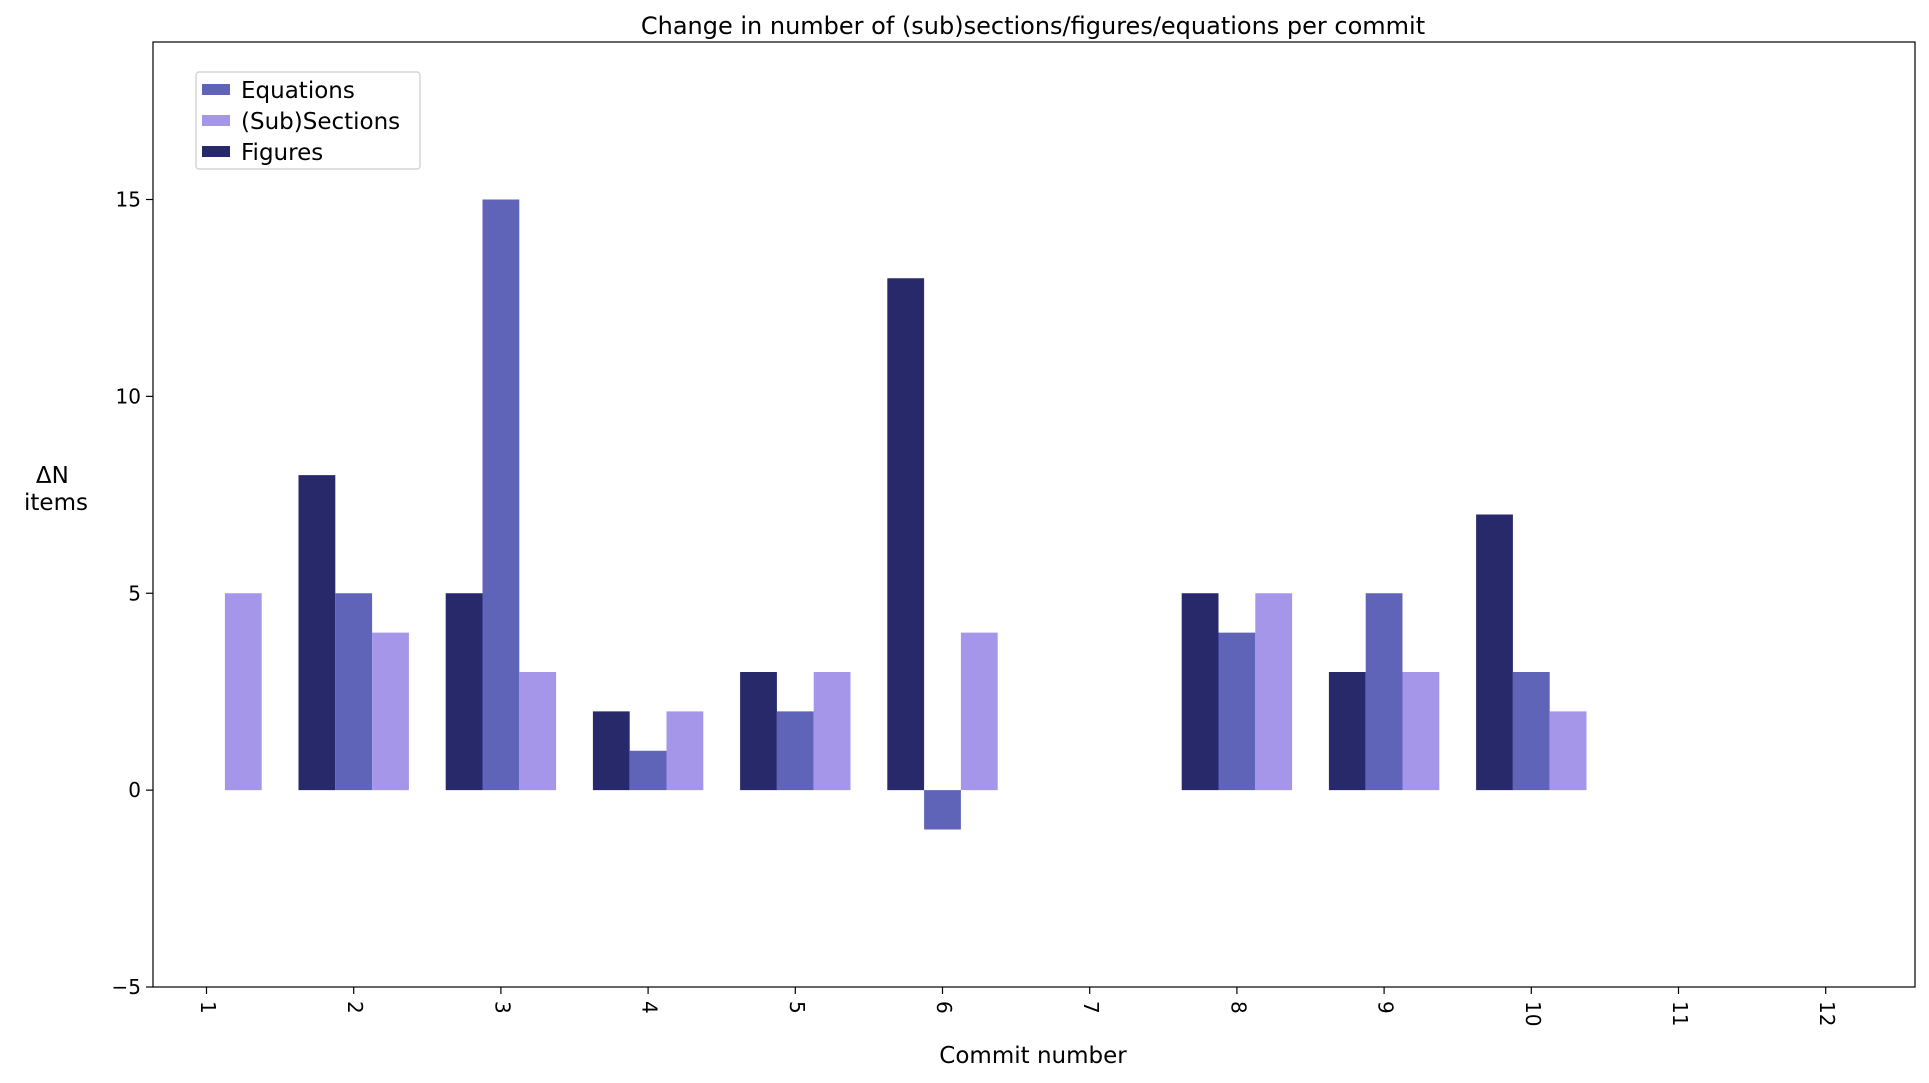  Describe the element at coordinates (128, 396) in the screenshot. I see `y-tick-label: 10` at that location.